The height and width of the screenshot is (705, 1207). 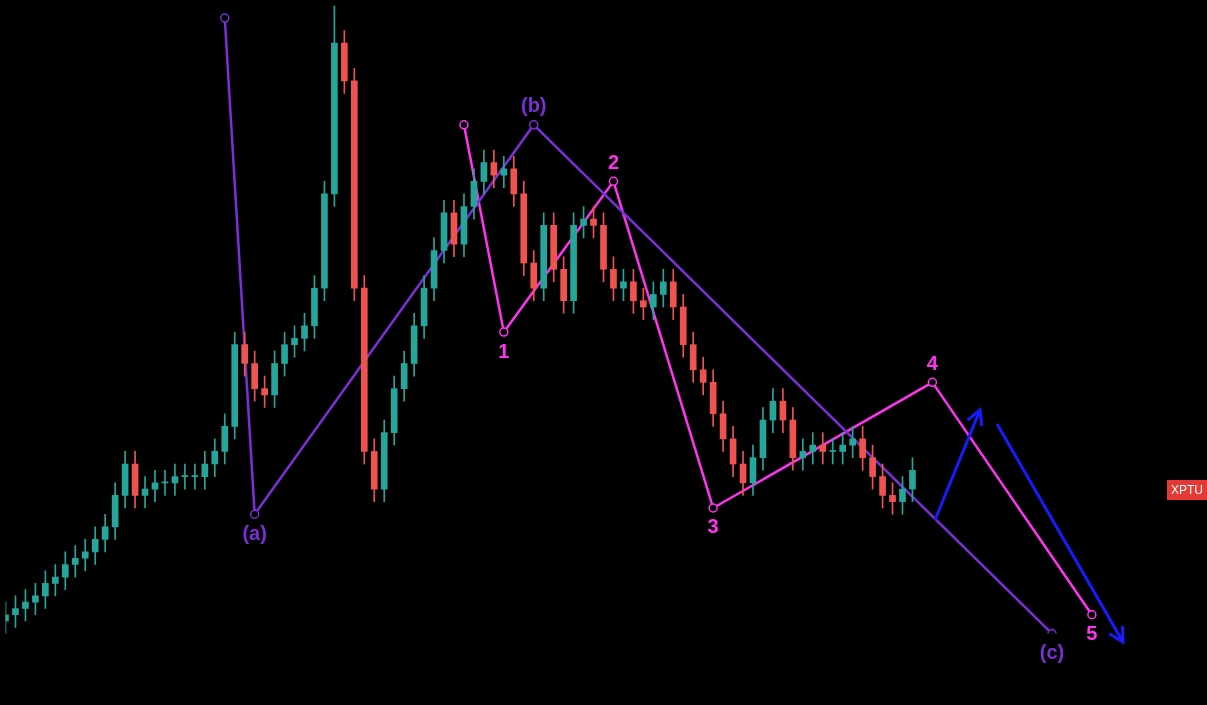 I want to click on annotation: 1, so click(x=504, y=350).